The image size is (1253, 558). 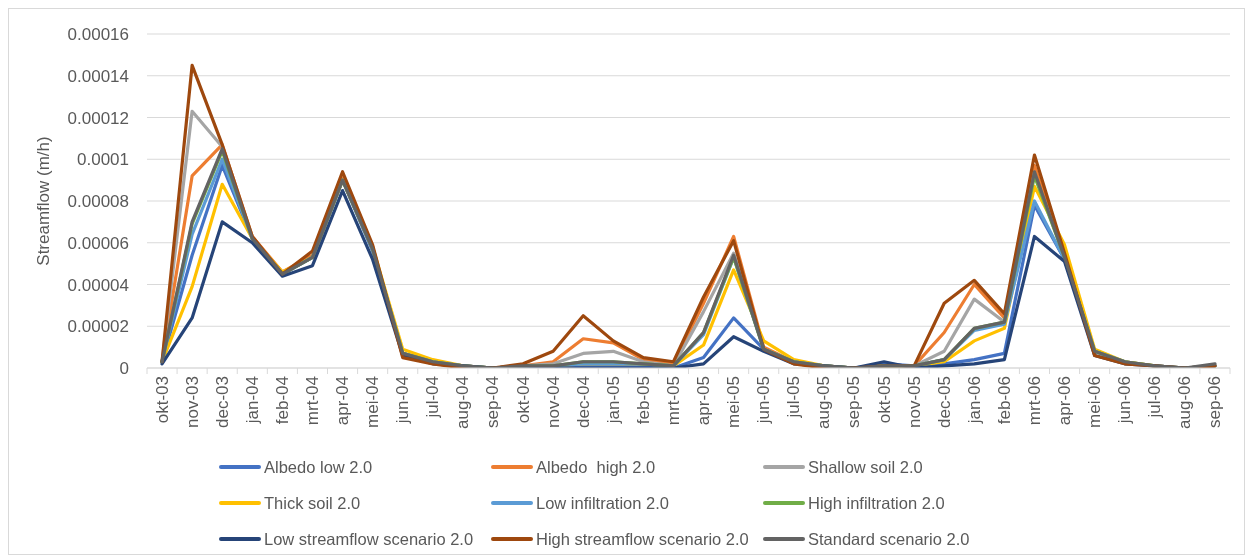 I want to click on legend-label: High infiltration 2.0, so click(x=876, y=503).